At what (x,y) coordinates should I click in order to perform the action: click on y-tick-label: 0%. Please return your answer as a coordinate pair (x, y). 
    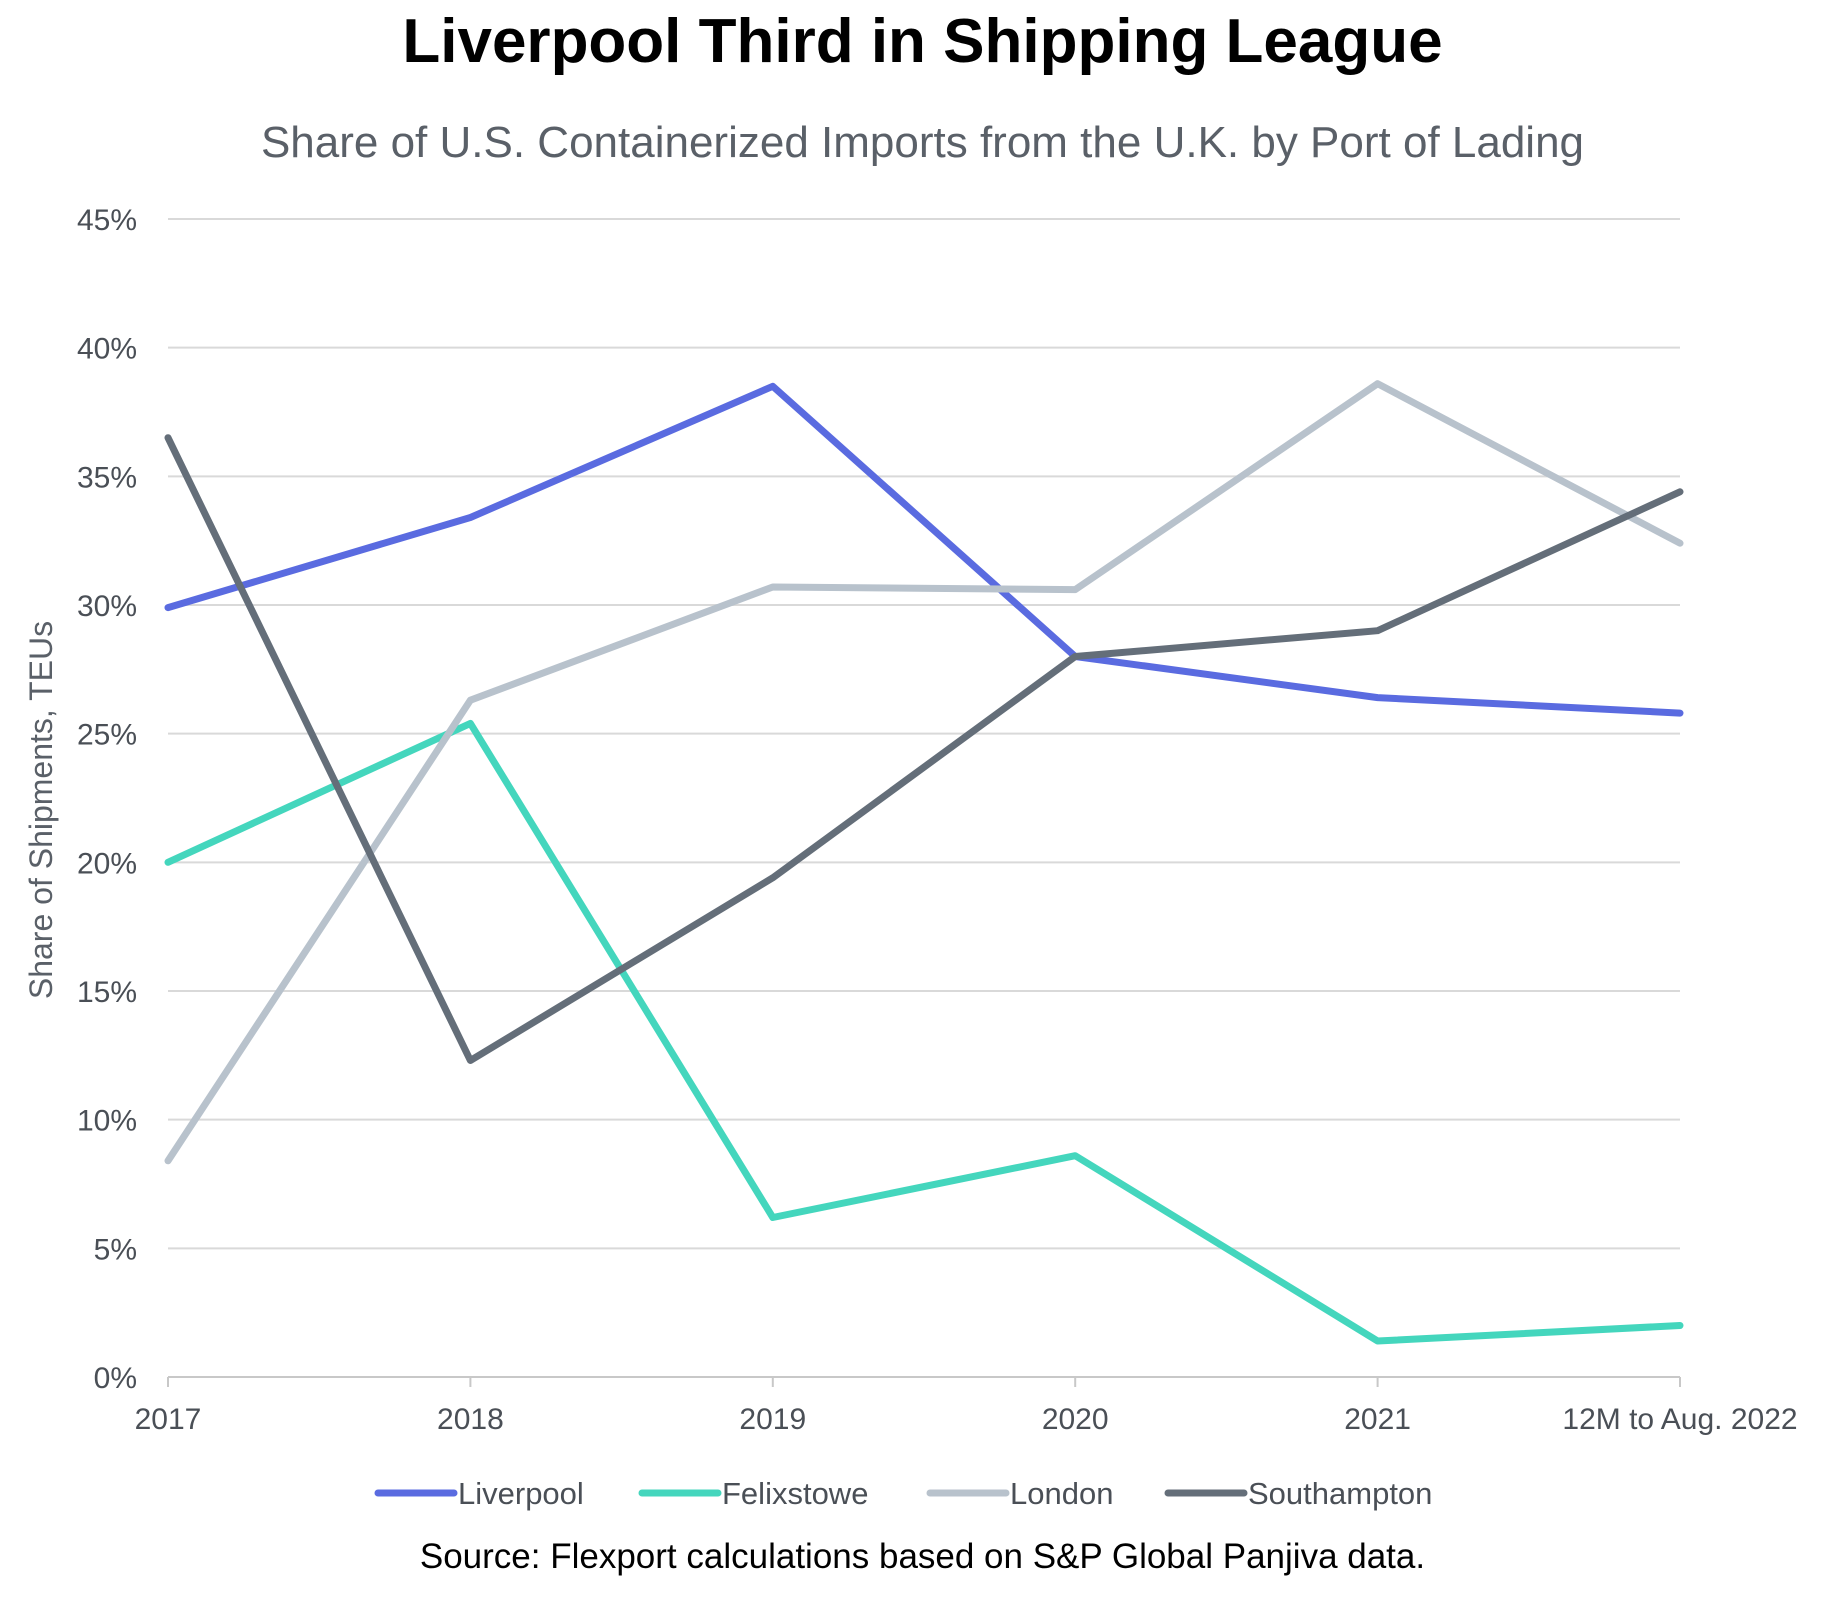
    Looking at the image, I should click on (115, 1378).